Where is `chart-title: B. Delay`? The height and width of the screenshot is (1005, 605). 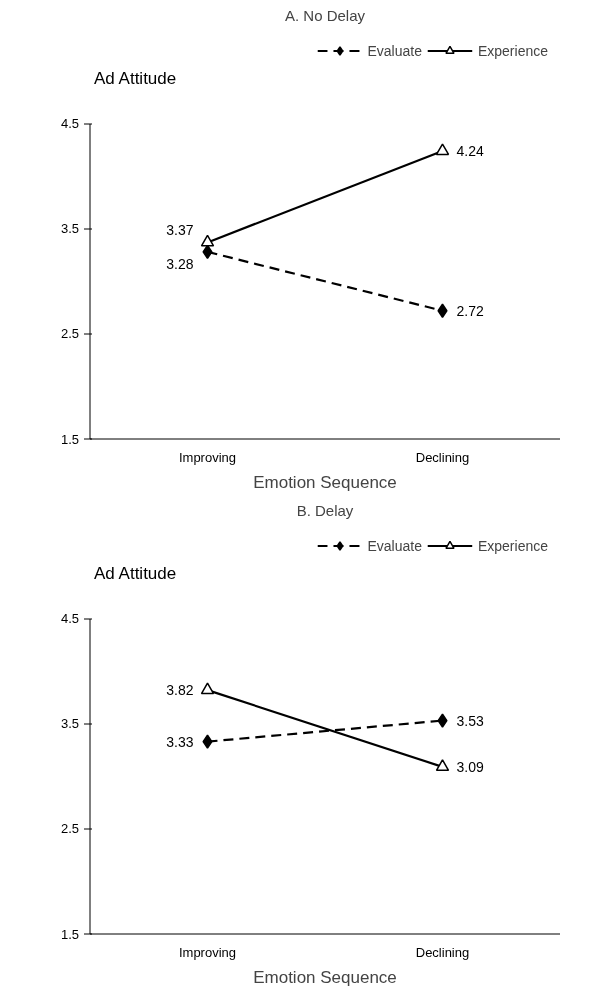 chart-title: B. Delay is located at coordinates (325, 510).